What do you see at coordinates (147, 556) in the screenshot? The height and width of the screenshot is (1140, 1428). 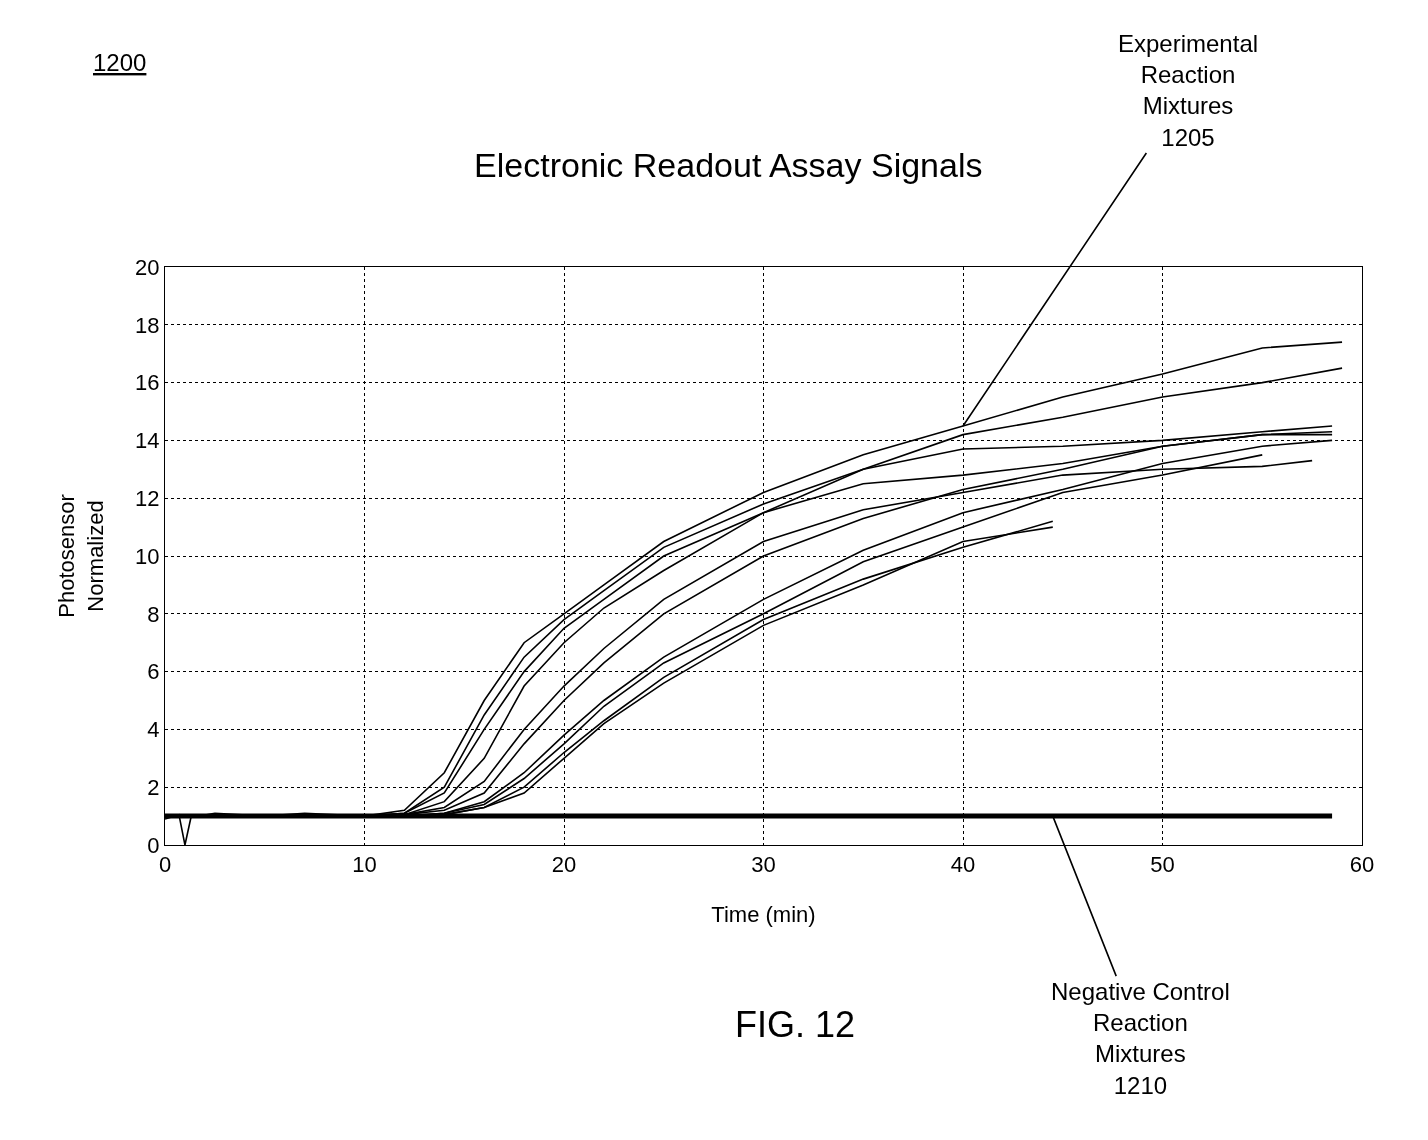 I see `y-tick-label: 10` at bounding box center [147, 556].